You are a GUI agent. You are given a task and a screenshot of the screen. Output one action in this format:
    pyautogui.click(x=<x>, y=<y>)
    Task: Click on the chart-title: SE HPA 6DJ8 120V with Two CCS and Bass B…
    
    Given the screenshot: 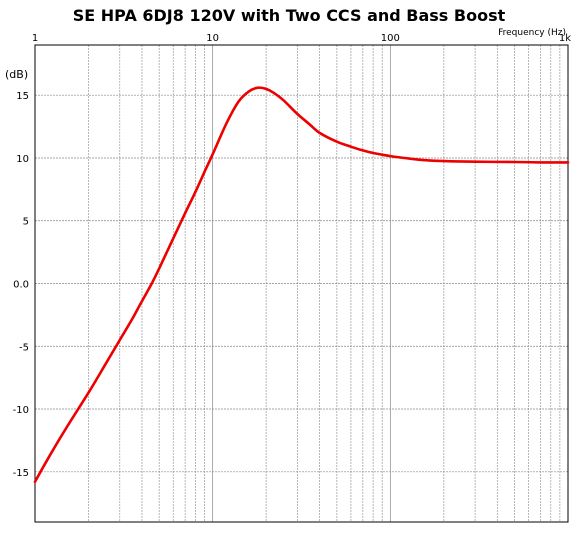 What is the action you would take?
    pyautogui.click(x=289, y=15)
    